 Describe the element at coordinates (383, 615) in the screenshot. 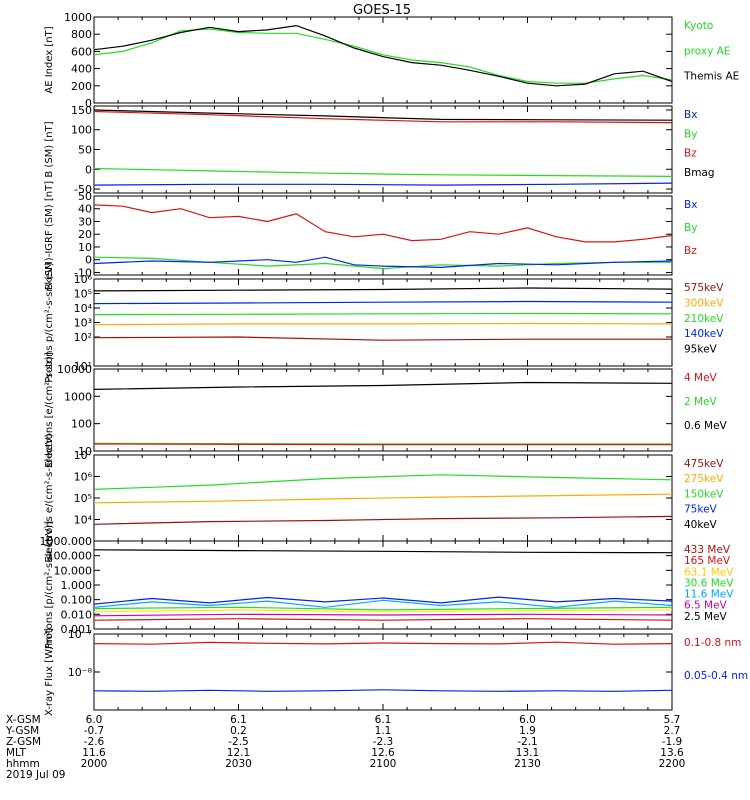

I see `series-433-mev` at that location.